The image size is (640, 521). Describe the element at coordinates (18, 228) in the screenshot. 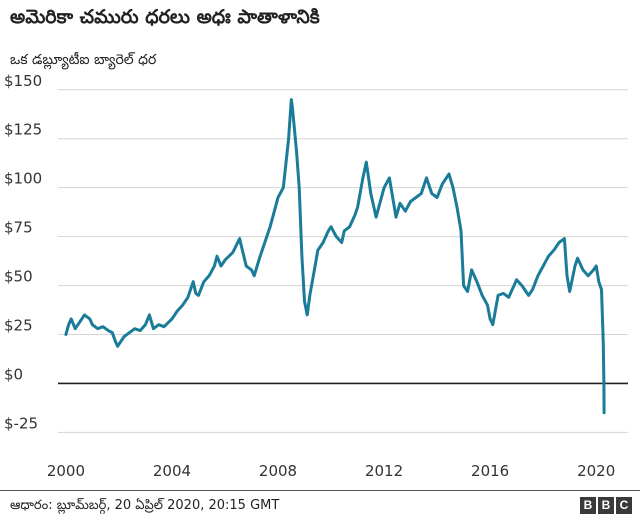

I see `y-tick-label: $75` at that location.